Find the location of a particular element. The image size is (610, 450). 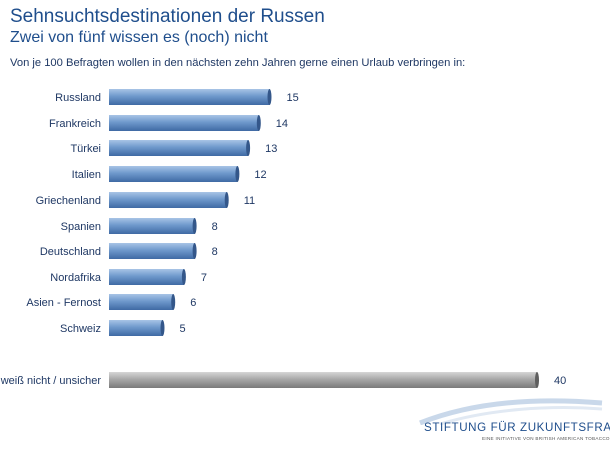

category-label: Schweiz is located at coordinates (80, 329).